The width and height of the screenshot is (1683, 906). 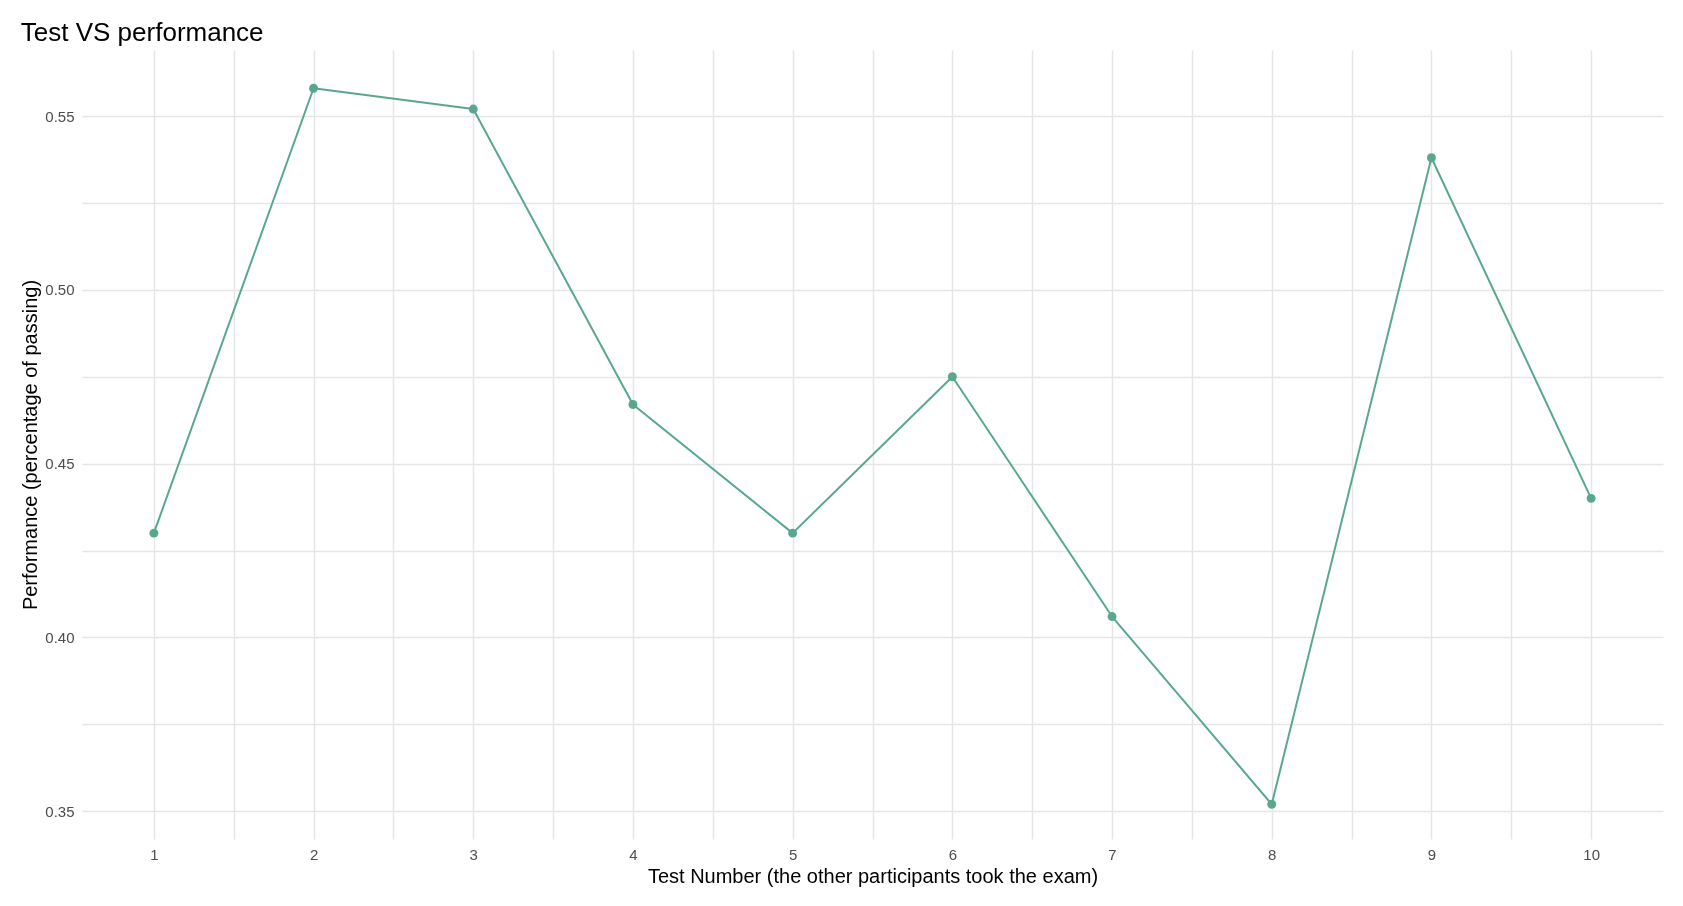 What do you see at coordinates (1591, 854) in the screenshot?
I see `x-tick-label: 10` at bounding box center [1591, 854].